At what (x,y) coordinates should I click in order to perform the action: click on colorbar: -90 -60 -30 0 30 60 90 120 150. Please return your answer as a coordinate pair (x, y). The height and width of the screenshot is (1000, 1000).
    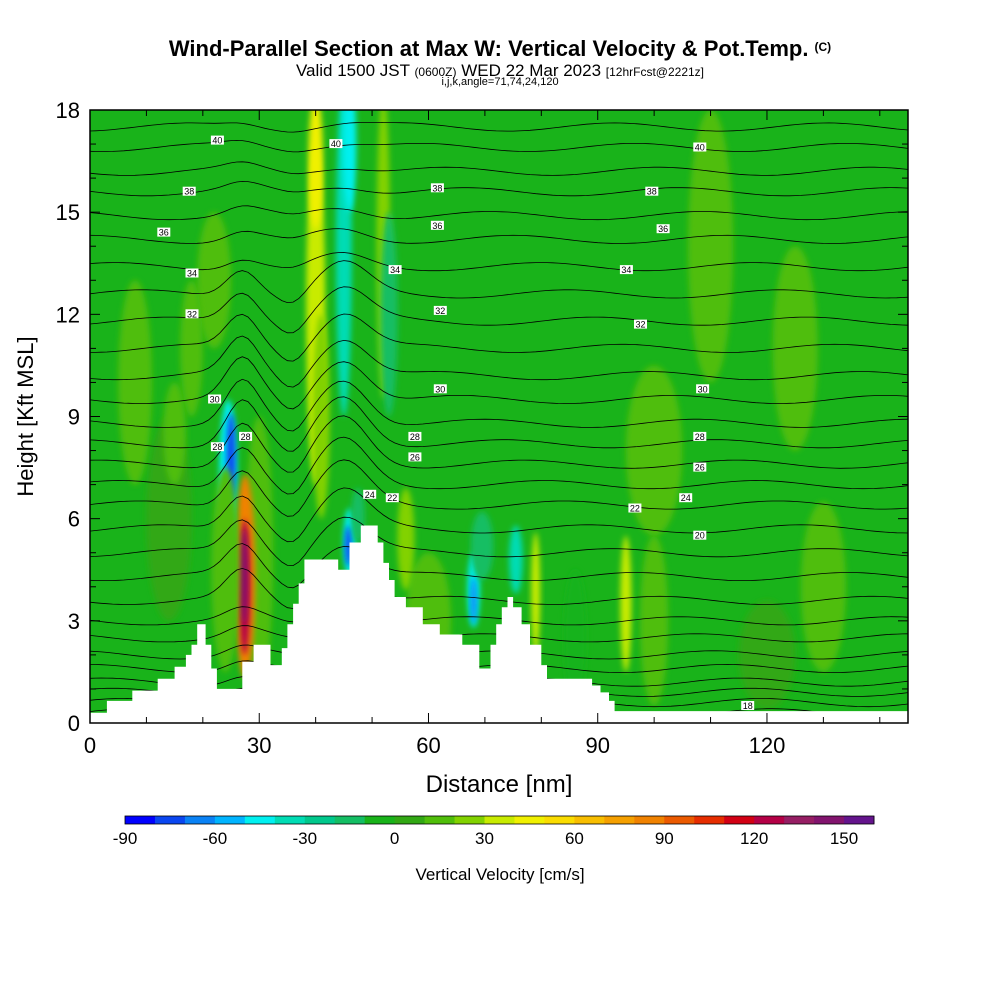
    Looking at the image, I should click on (494, 831).